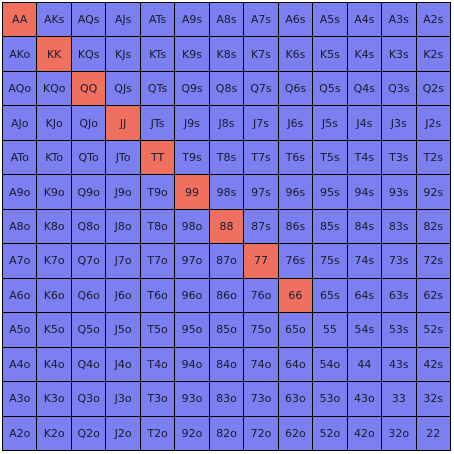 Image resolution: width=454 pixels, height=454 pixels. What do you see at coordinates (20, 330) in the screenshot?
I see `hand-cell-a5o: A5o` at bounding box center [20, 330].